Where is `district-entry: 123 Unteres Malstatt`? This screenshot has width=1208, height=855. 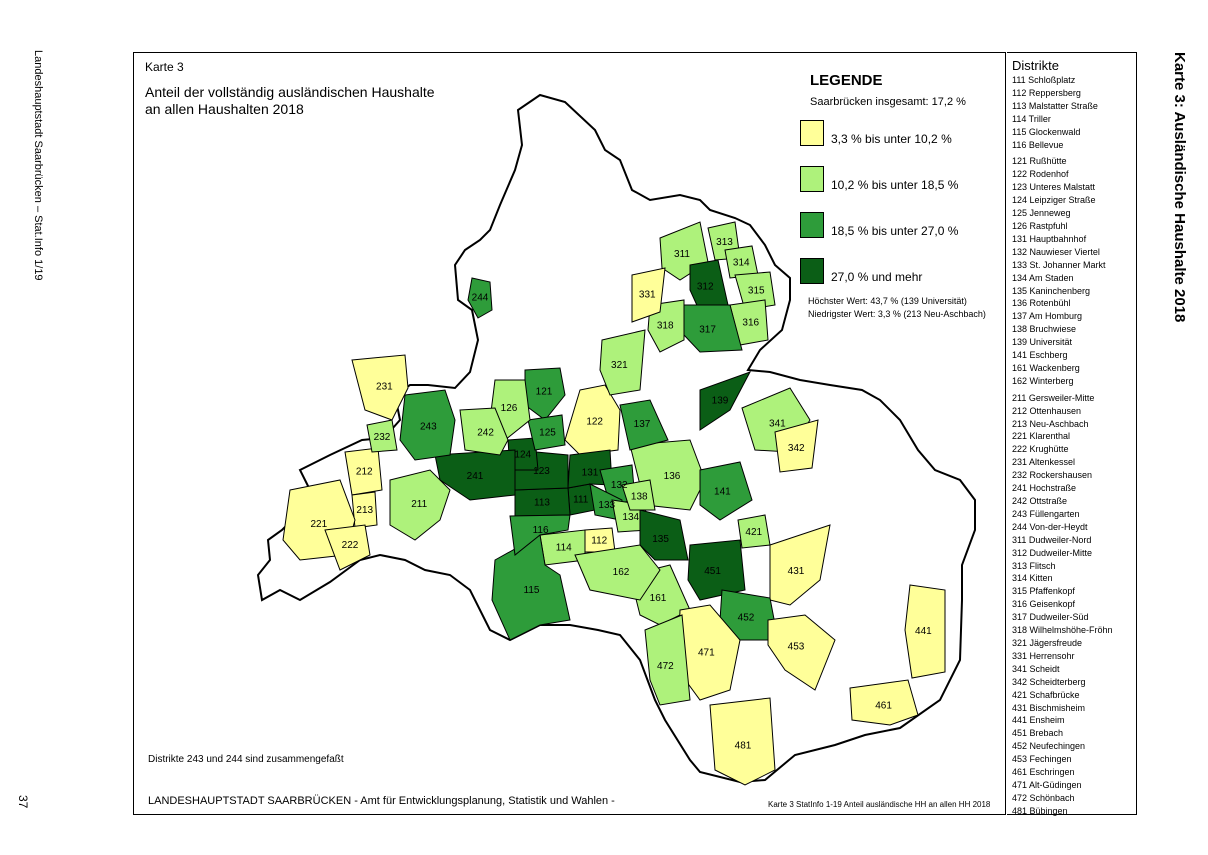
district-entry: 123 Unteres Malstatt is located at coordinates (1054, 187).